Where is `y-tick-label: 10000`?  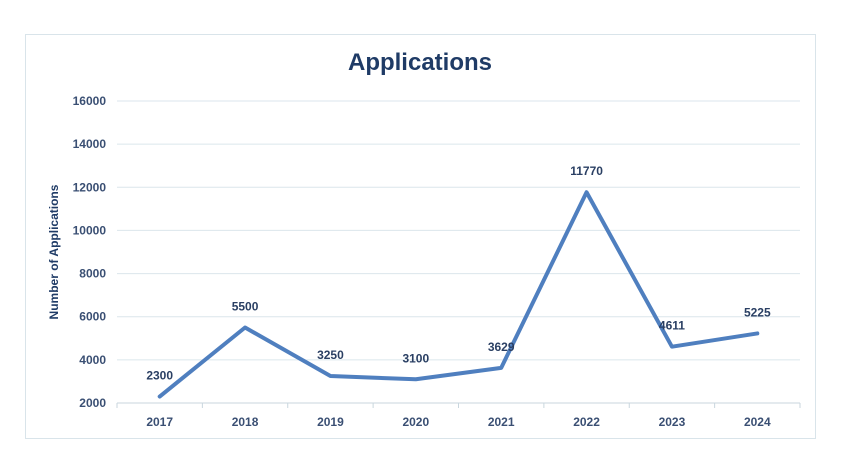
y-tick-label: 10000 is located at coordinates (90, 230).